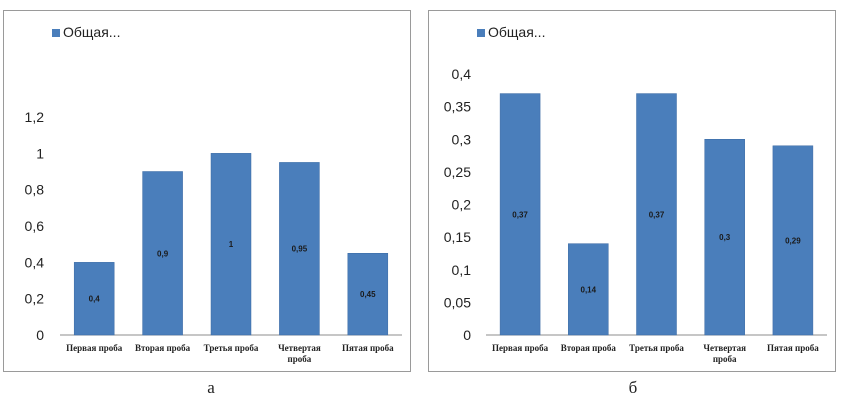 The height and width of the screenshot is (401, 842). What do you see at coordinates (35, 117) in the screenshot?
I see `y-tick-label: 1,2` at bounding box center [35, 117].